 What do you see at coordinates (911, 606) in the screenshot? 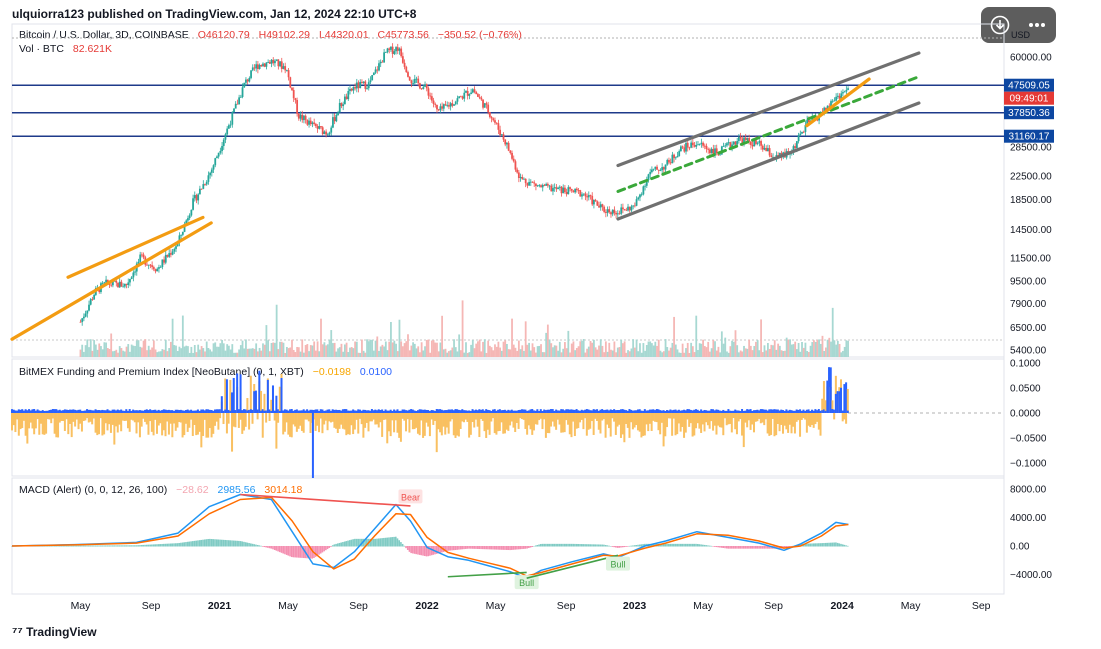
I see `time-axis-label: May` at bounding box center [911, 606].